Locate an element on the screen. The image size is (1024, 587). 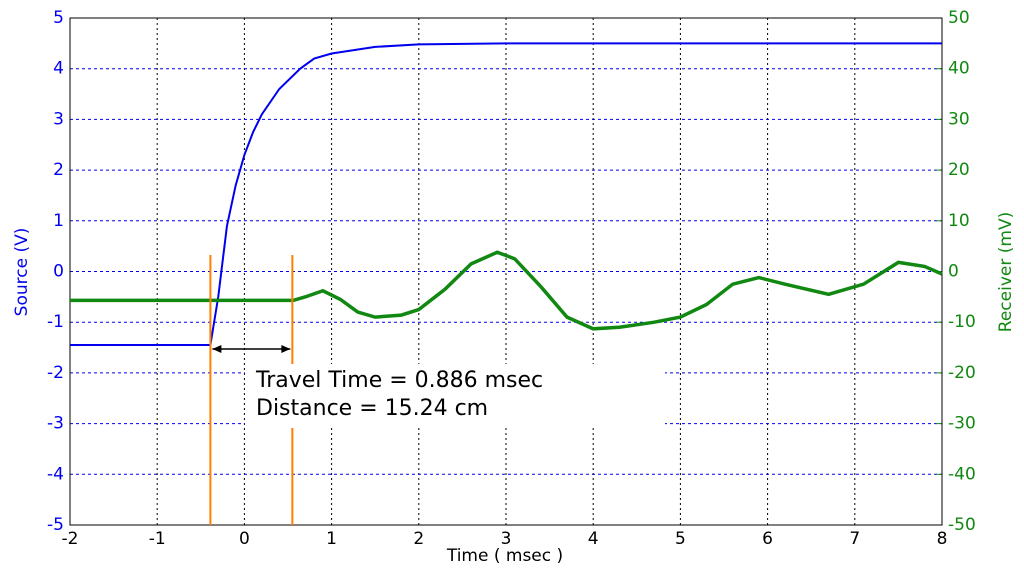
x-tick-label: 2 is located at coordinates (418, 539).